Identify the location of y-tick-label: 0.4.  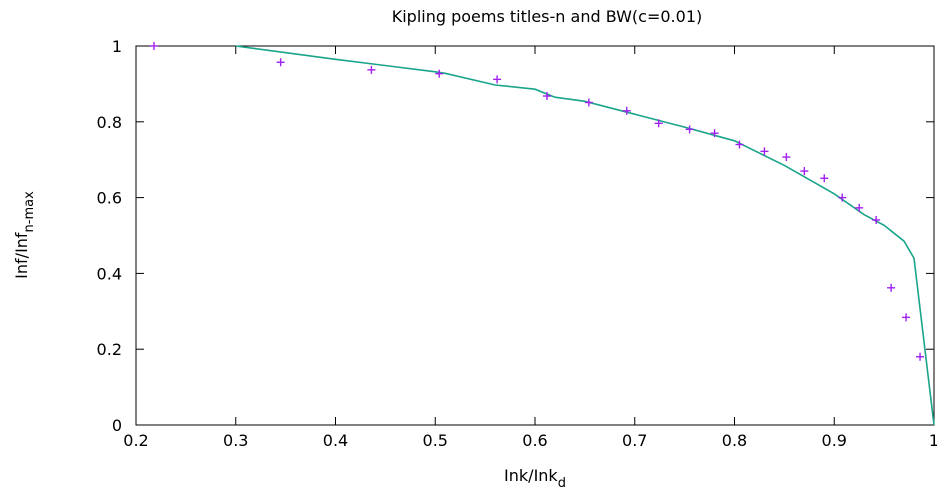
(109, 273).